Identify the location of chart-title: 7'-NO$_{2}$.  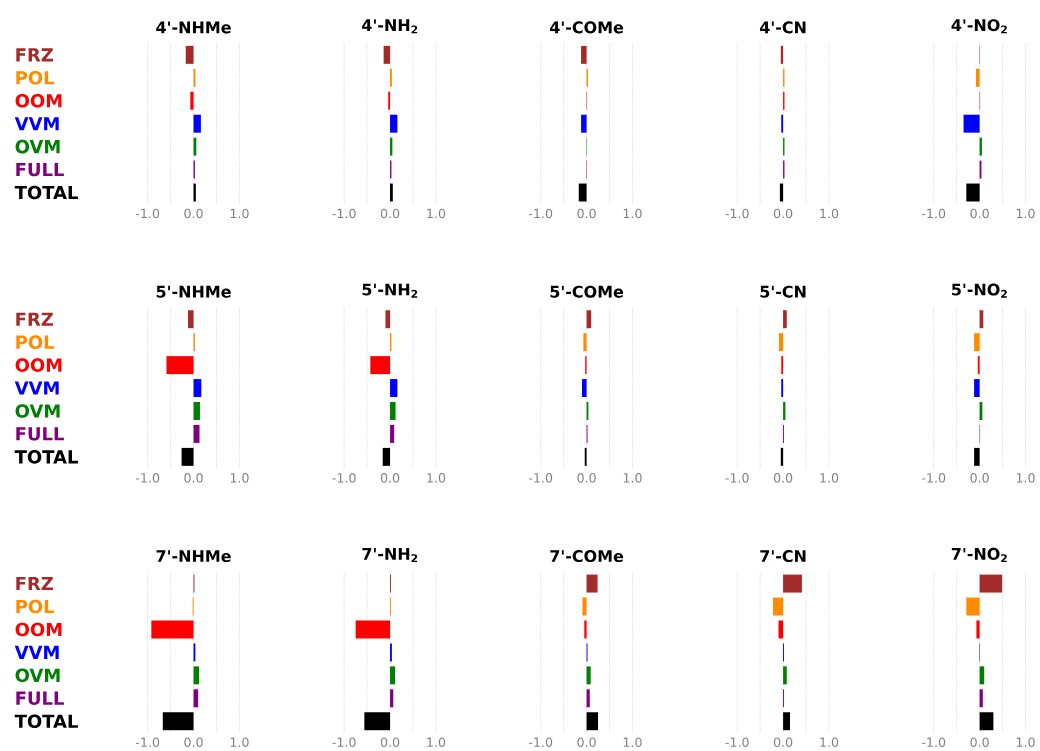
(979, 554).